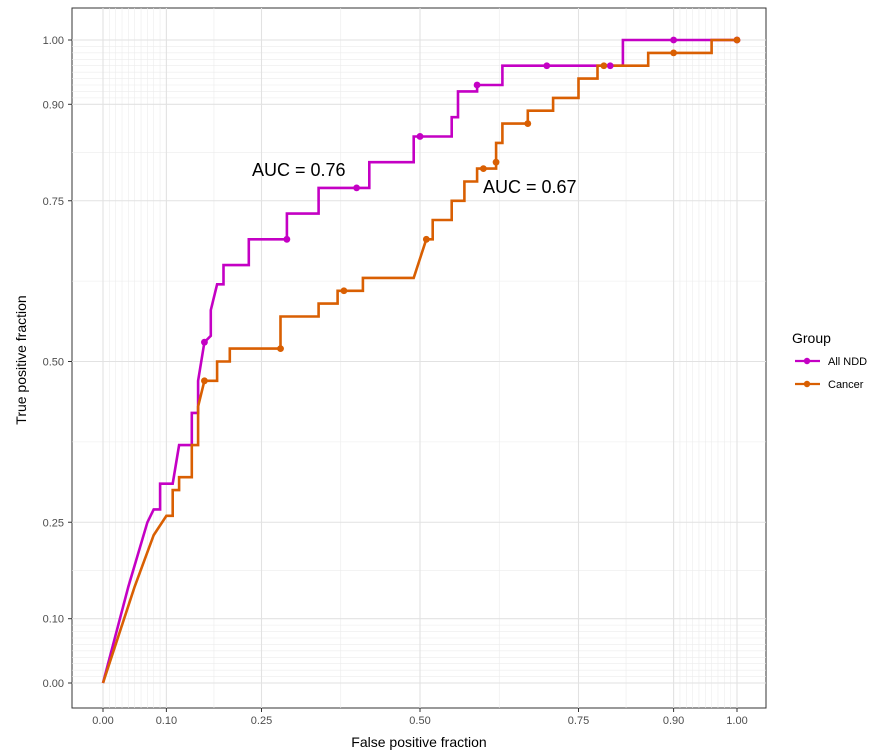 The width and height of the screenshot is (882, 753). What do you see at coordinates (53, 363) in the screenshot?
I see `y-tick-label: 0.50` at bounding box center [53, 363].